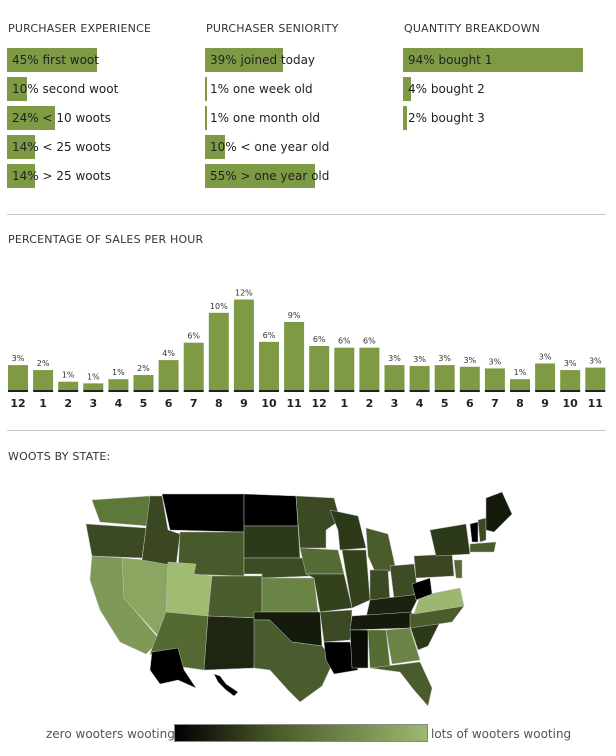  I want to click on state-wa, so click(121, 511).